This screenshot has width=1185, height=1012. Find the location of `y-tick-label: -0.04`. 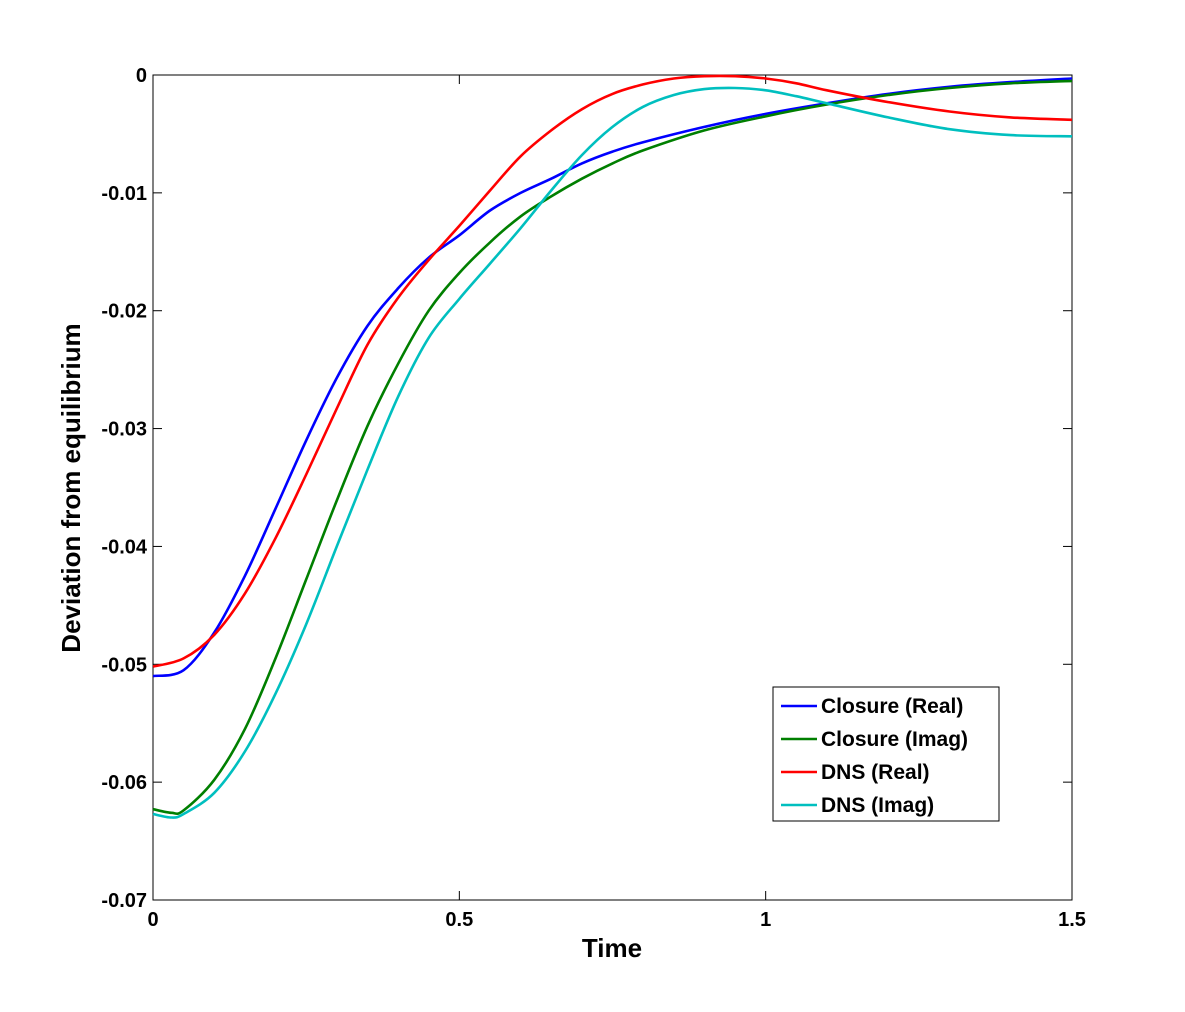

y-tick-label: -0.04 is located at coordinates (124, 547).